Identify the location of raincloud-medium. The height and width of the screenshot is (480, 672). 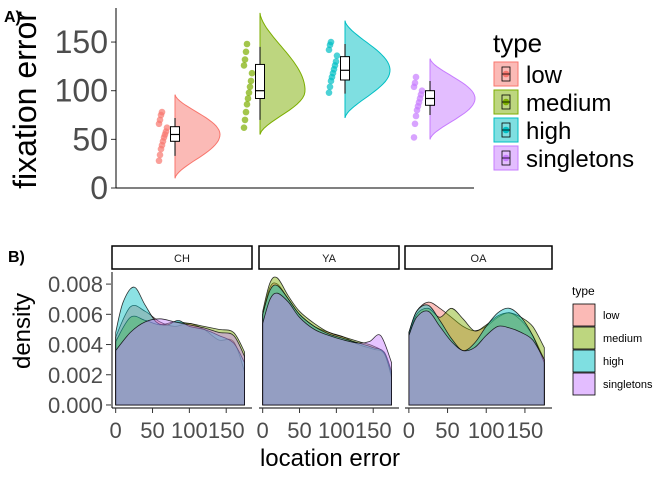
(273, 73).